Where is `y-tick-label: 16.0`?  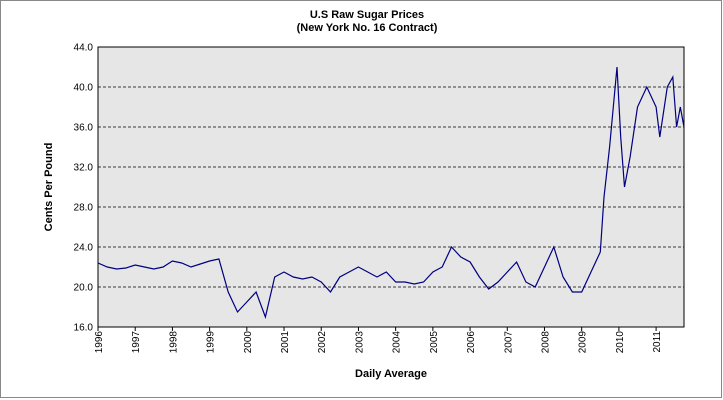
y-tick-label: 16.0 is located at coordinates (84, 328).